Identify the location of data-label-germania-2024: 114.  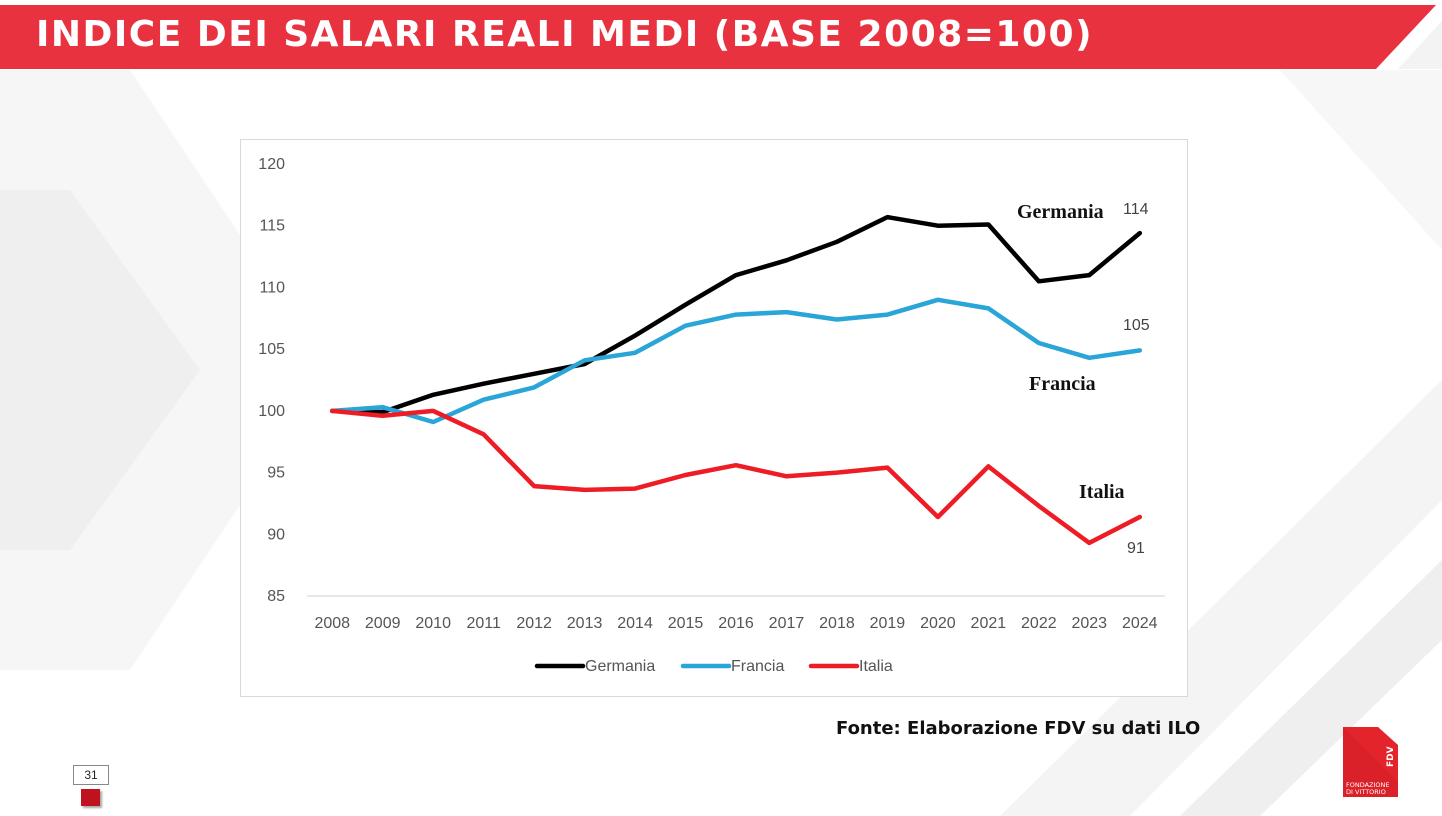
(1136, 209).